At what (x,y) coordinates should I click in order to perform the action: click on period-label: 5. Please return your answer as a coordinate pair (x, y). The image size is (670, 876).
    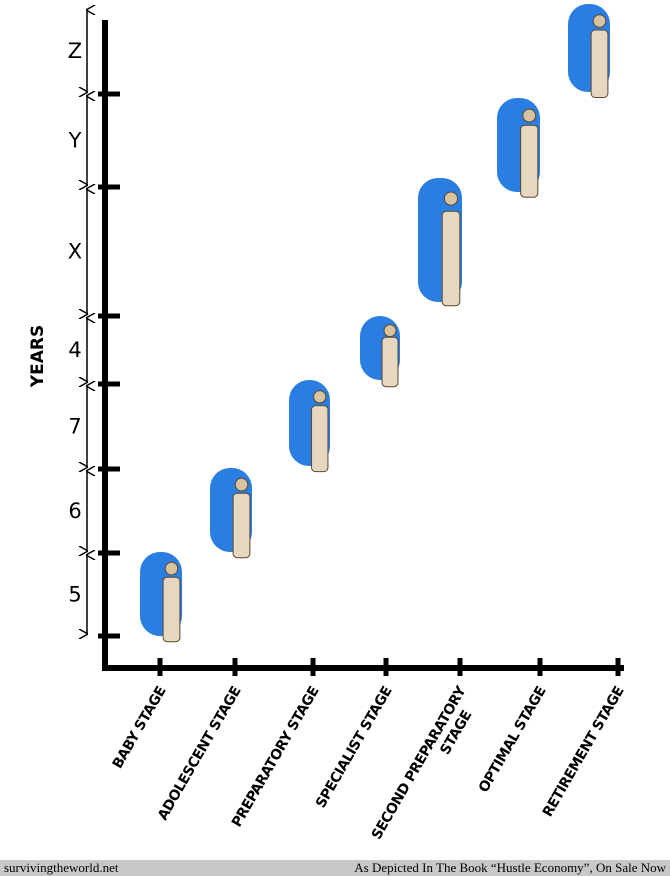
    Looking at the image, I should click on (74, 595).